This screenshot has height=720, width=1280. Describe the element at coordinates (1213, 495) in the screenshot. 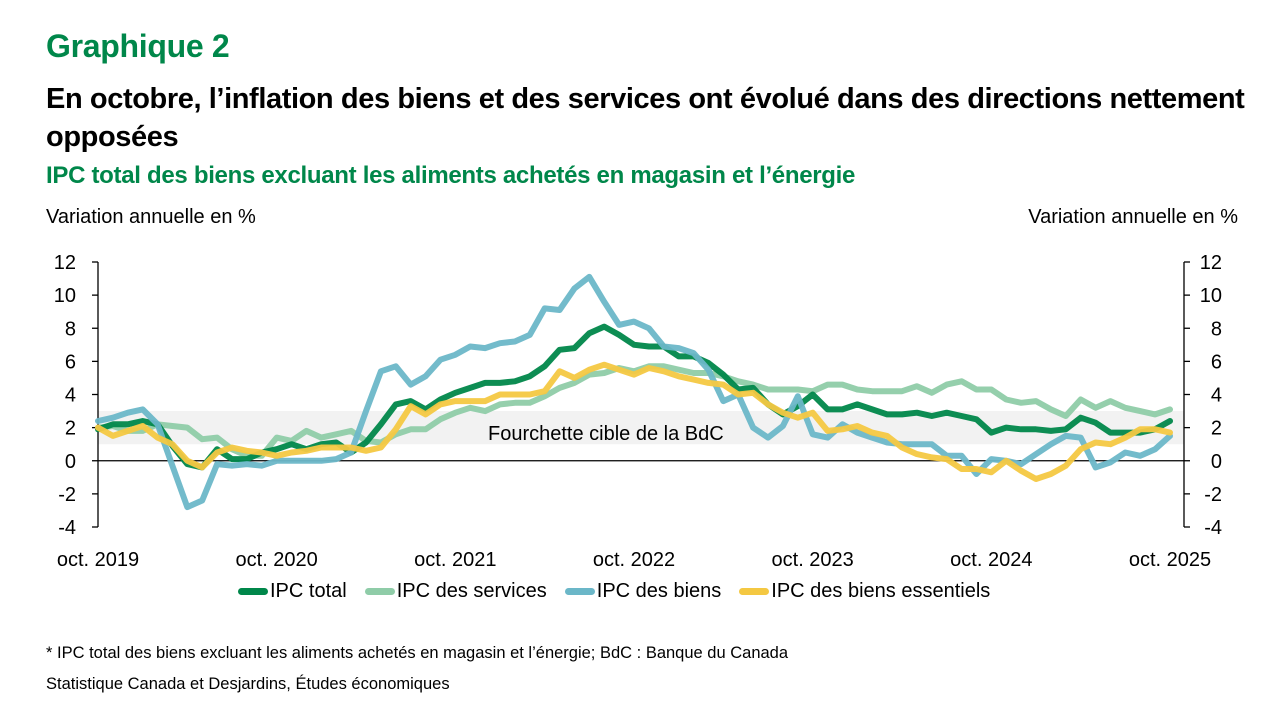

I see `y-tick-label-right: -2` at that location.